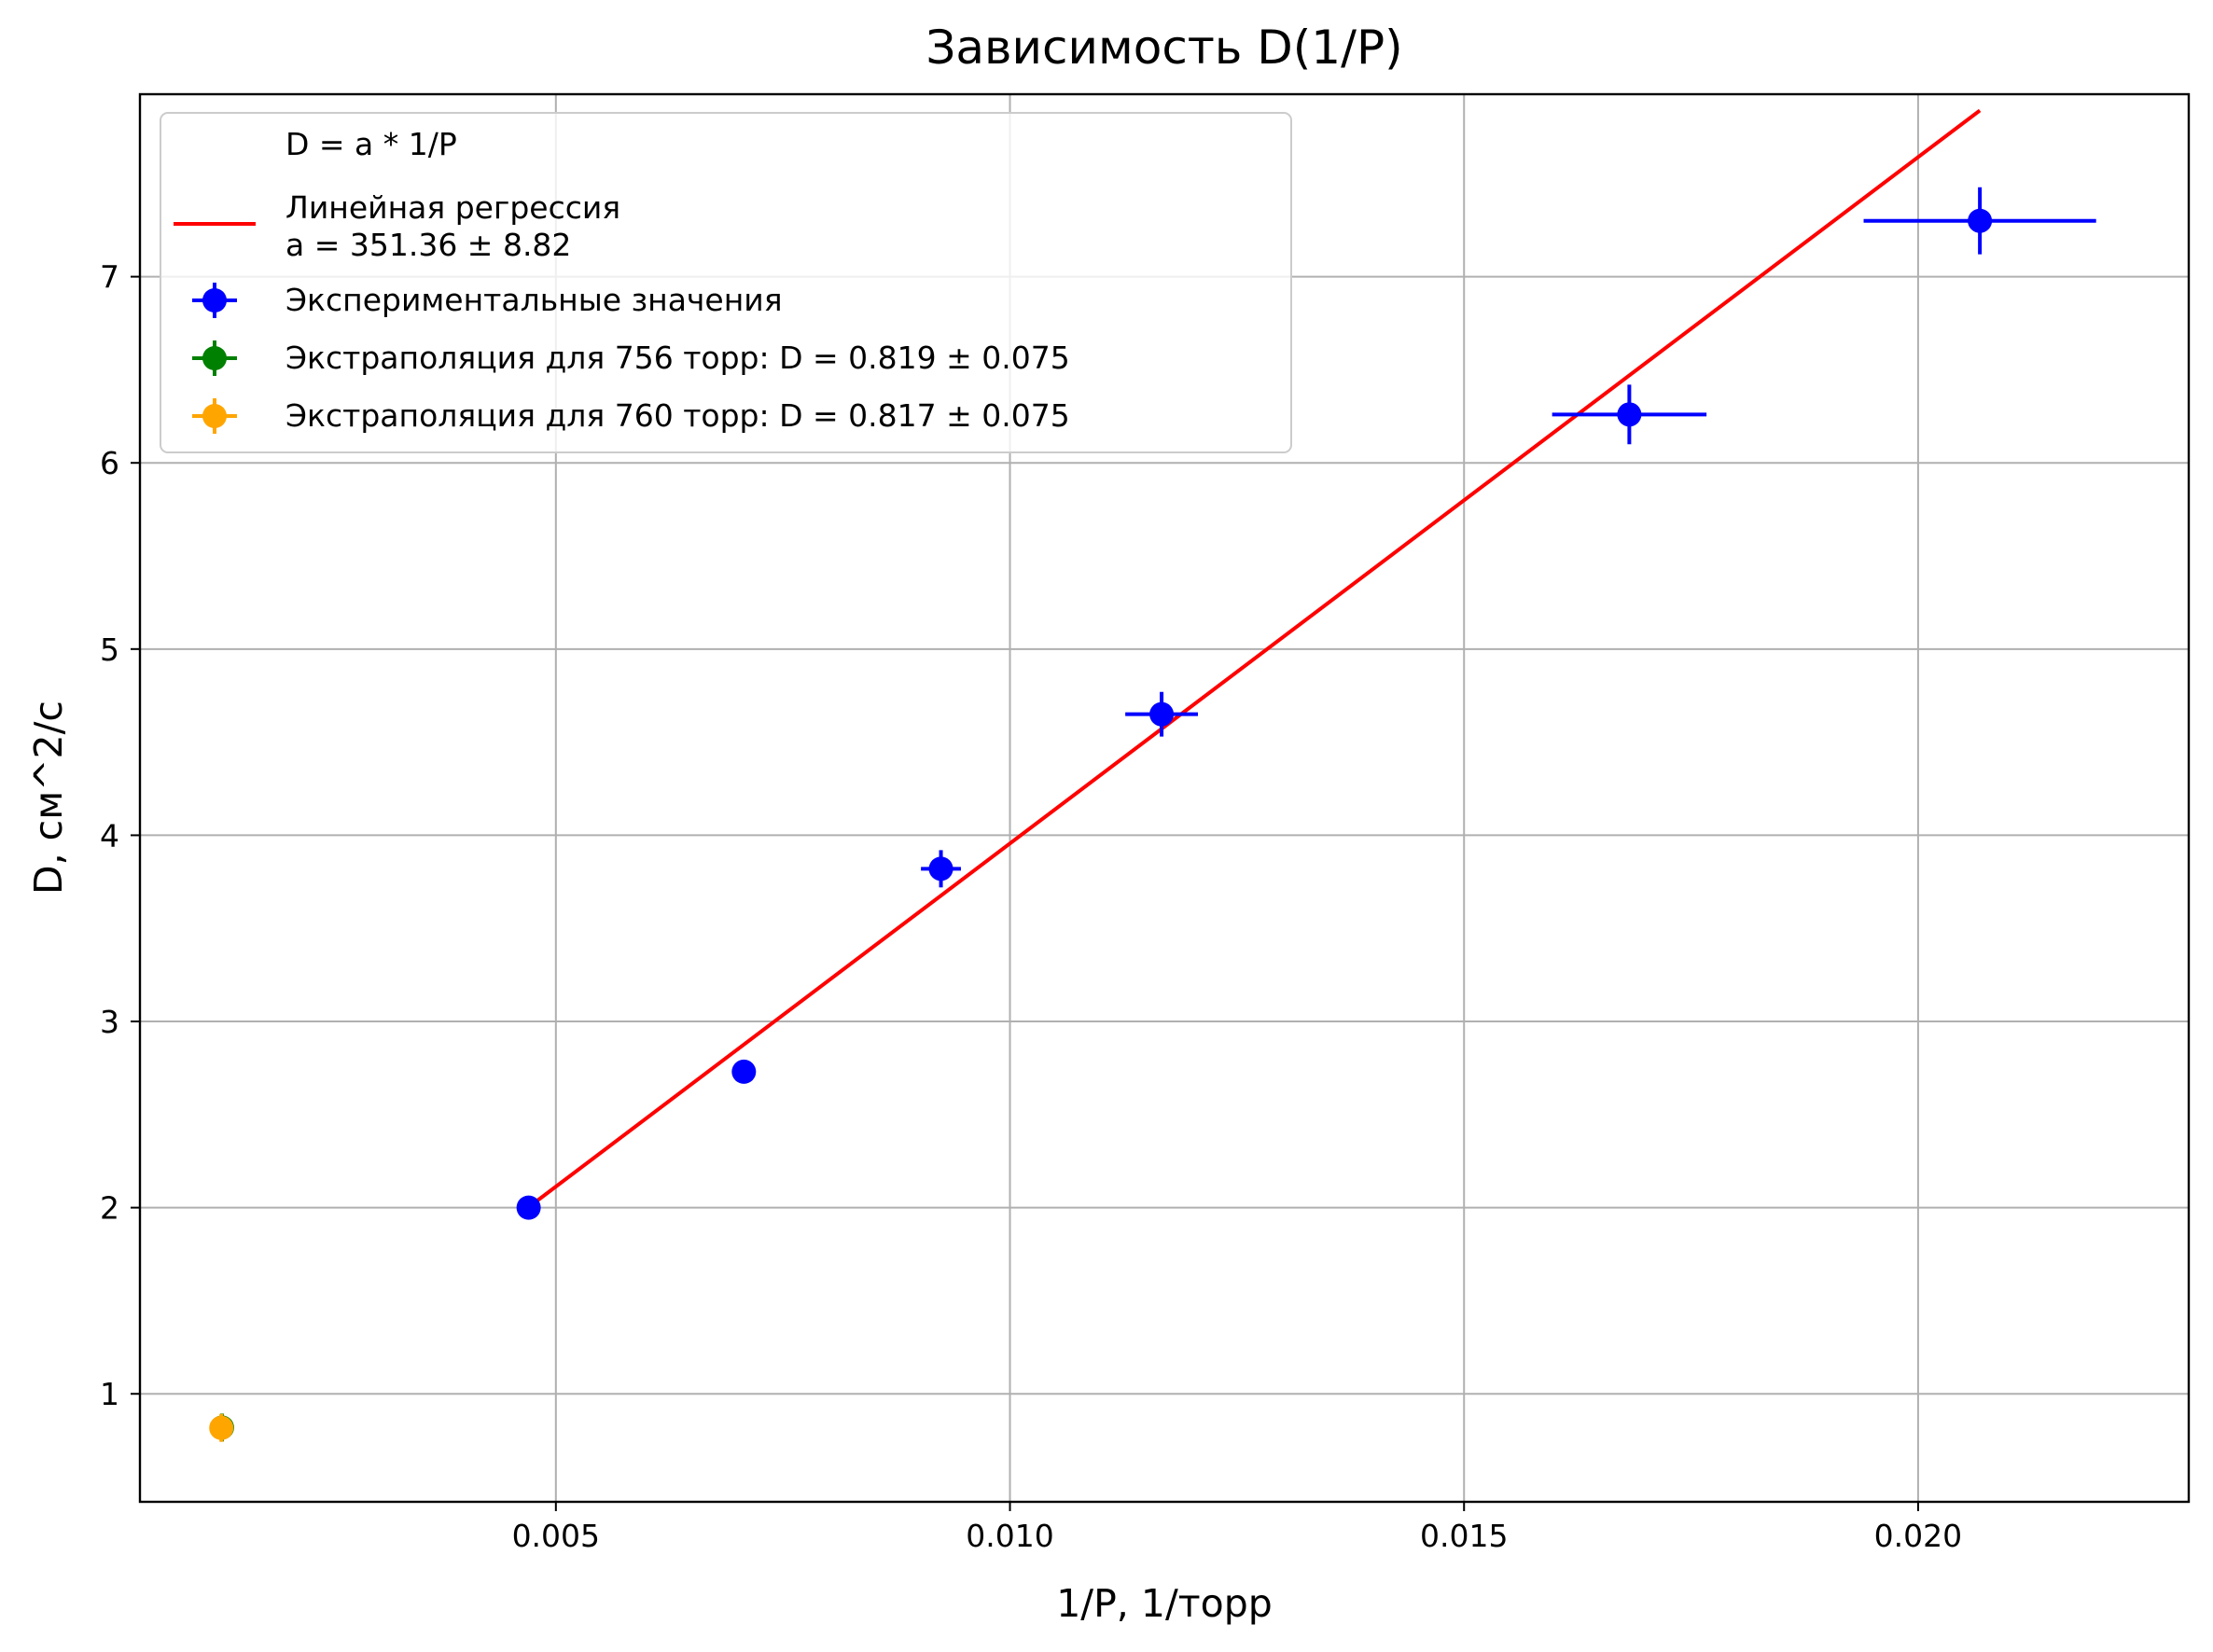 Image resolution: width=2213 pixels, height=1652 pixels. I want to click on legend-label: Линейная регрессия, so click(452, 207).